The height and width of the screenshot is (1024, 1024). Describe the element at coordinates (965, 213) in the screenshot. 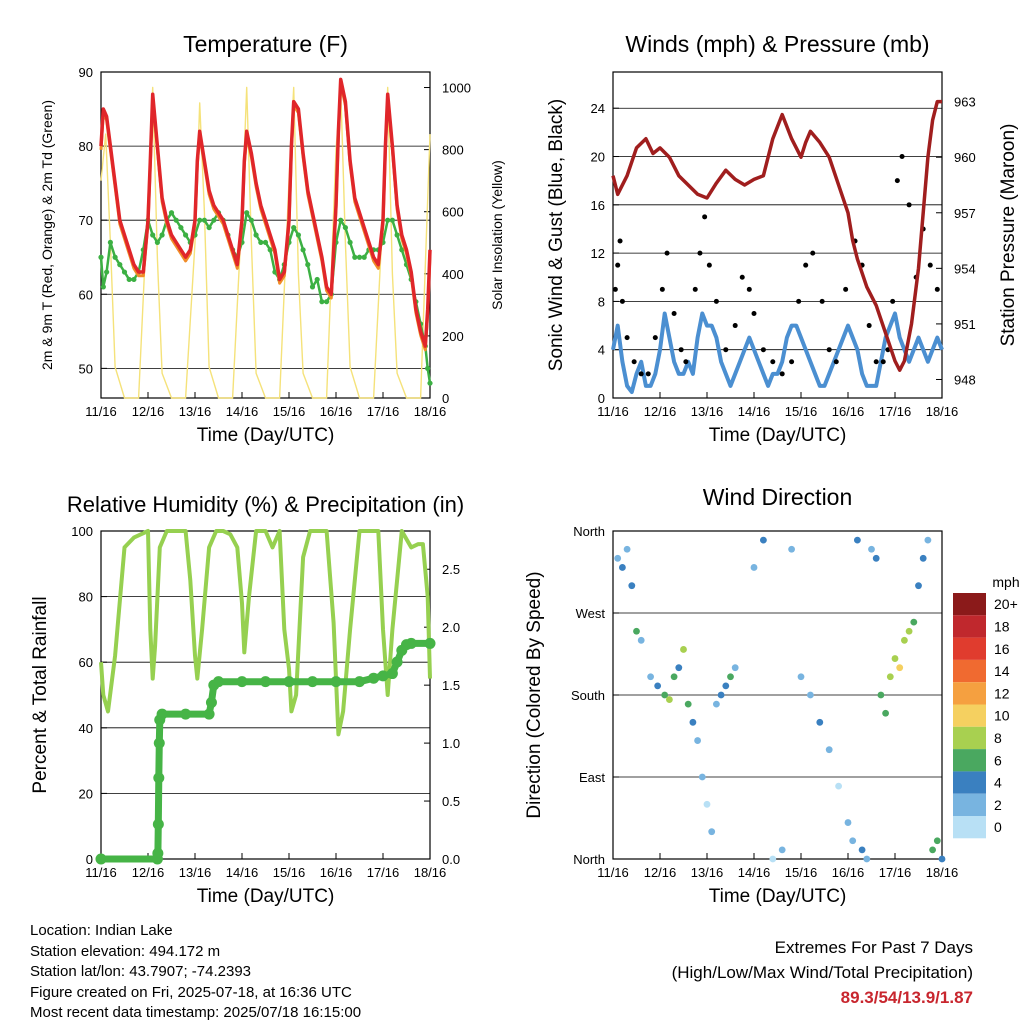

I see `y2-tick-label: 957` at that location.